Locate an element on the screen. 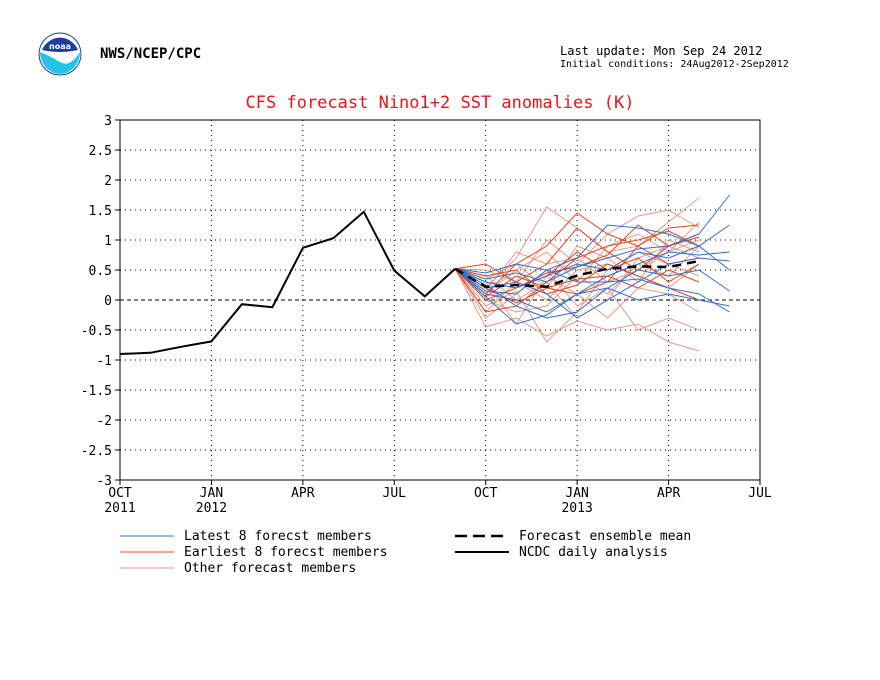 The image size is (880, 680). y-tick-label: 3 is located at coordinates (108, 121).